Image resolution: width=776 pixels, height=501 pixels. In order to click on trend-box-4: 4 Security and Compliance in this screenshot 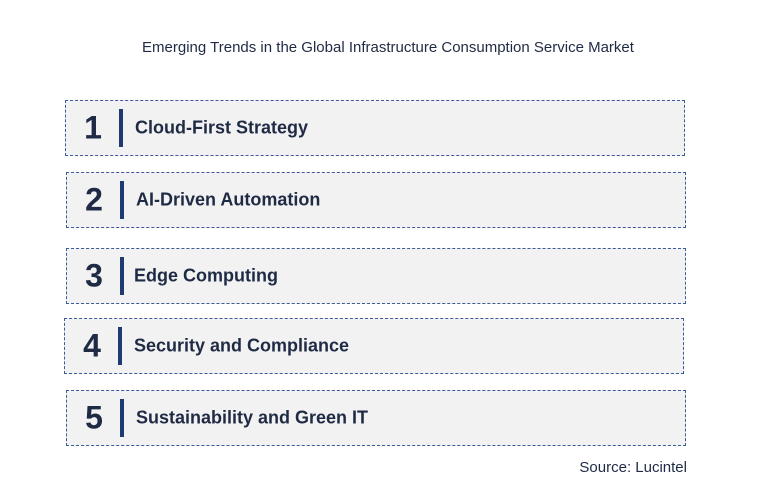, I will do `click(374, 346)`.